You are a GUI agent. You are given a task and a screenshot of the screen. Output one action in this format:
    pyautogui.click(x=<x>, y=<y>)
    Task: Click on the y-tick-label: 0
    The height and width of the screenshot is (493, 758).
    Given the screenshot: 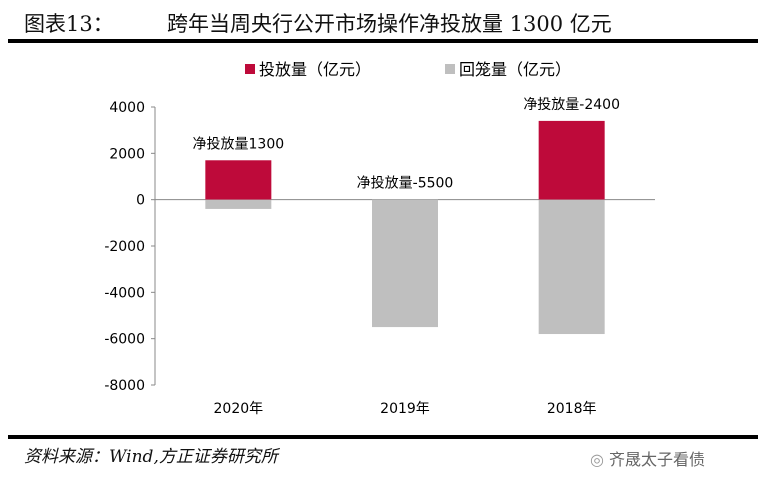 What is the action you would take?
    pyautogui.click(x=140, y=201)
    